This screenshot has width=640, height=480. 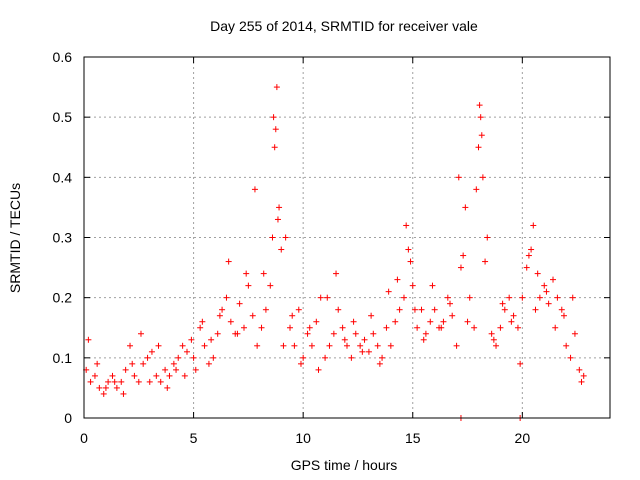 What do you see at coordinates (68, 418) in the screenshot?
I see `y-tick-label: 0` at bounding box center [68, 418].